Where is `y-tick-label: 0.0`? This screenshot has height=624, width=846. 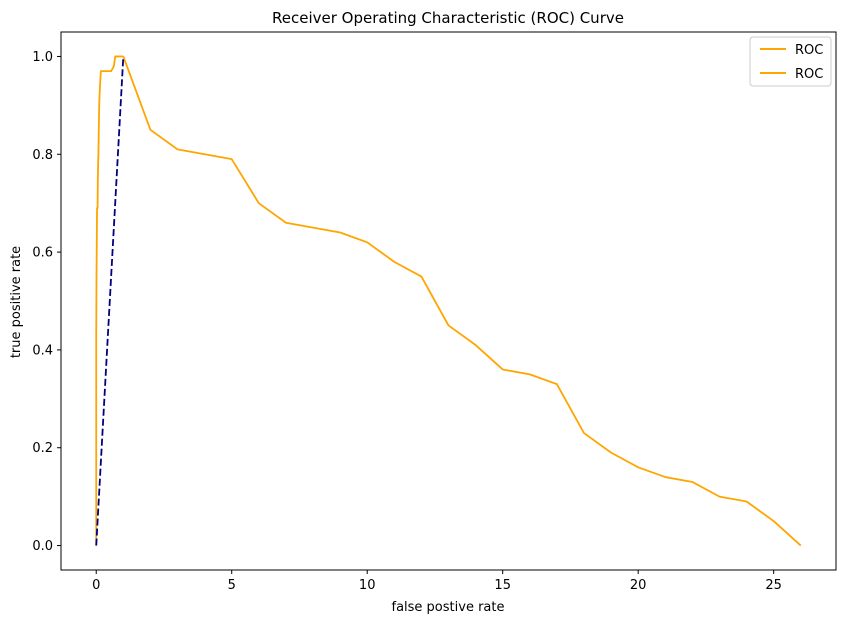
y-tick-label: 0.0 is located at coordinates (42, 546).